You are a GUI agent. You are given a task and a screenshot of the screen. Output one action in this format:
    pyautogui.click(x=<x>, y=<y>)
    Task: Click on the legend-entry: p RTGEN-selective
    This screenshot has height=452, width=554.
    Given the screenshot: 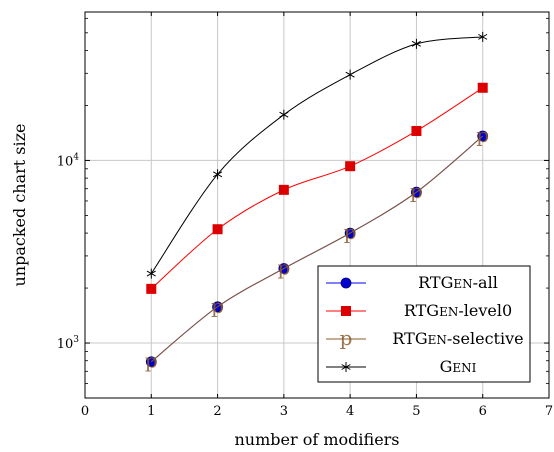 What is the action you would take?
    pyautogui.click(x=425, y=338)
    